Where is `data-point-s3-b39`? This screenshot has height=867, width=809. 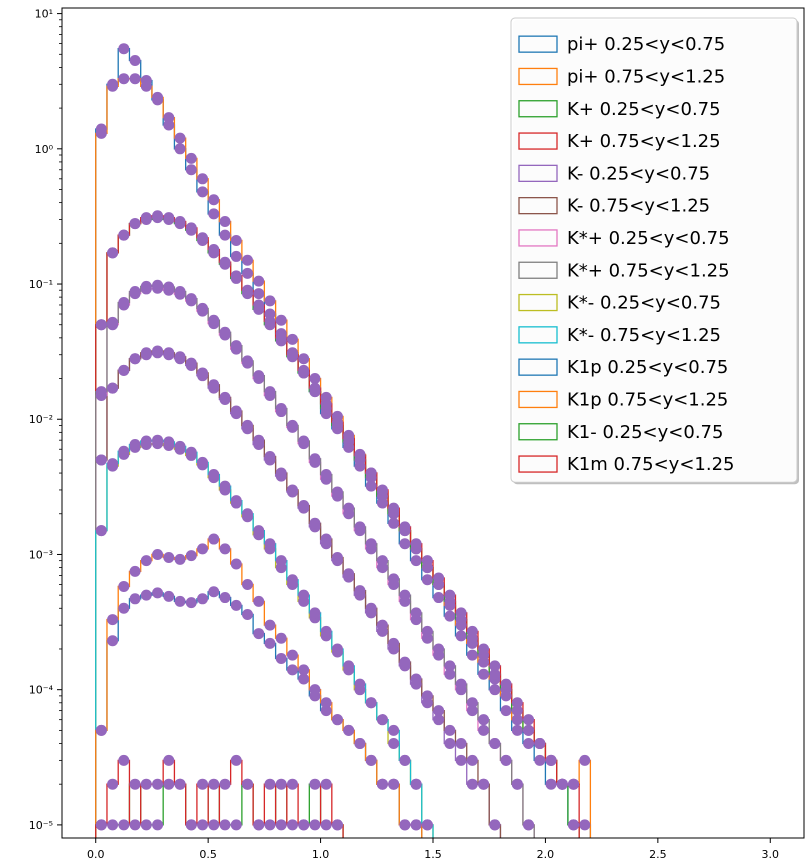 data-point-s3-b39 is located at coordinates (539, 743).